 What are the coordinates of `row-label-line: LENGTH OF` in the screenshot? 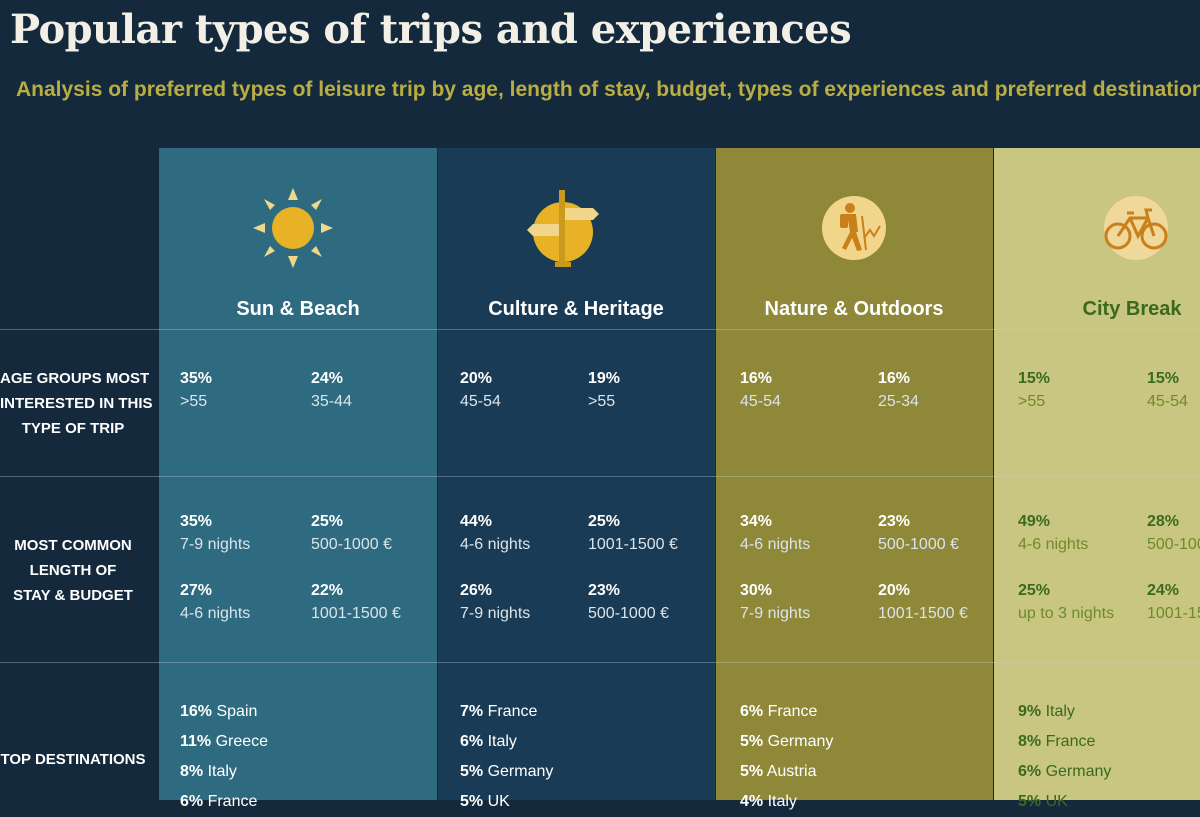 It's located at (73, 570).